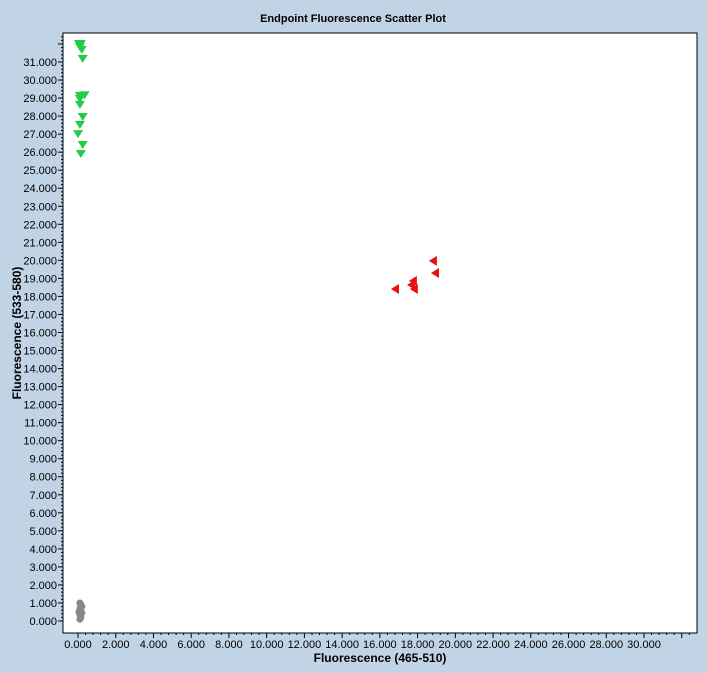 The height and width of the screenshot is (673, 707). I want to click on x-tick-label: 6.000, so click(191, 645).